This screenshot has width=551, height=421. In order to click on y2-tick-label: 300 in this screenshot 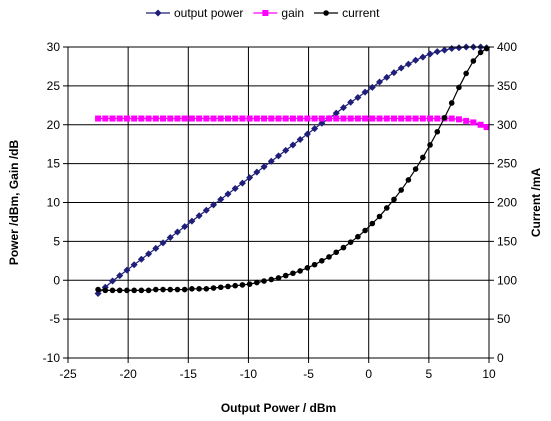, I will do `click(507, 125)`.